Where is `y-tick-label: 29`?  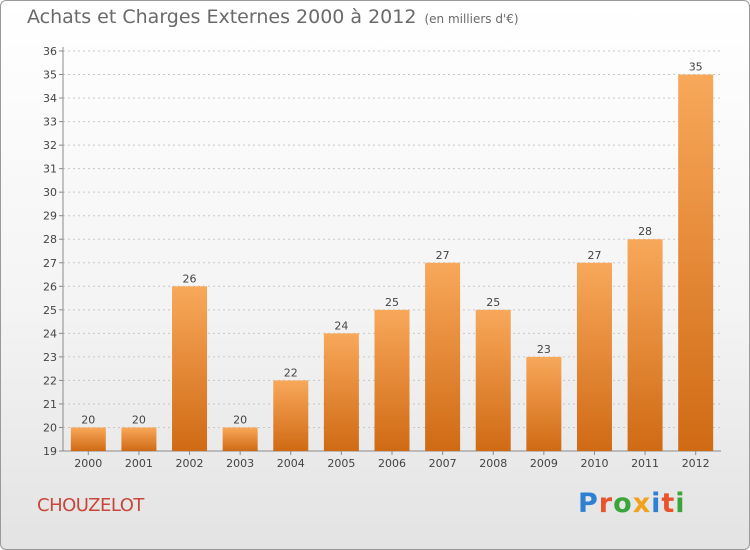 y-tick-label: 29 is located at coordinates (50, 216).